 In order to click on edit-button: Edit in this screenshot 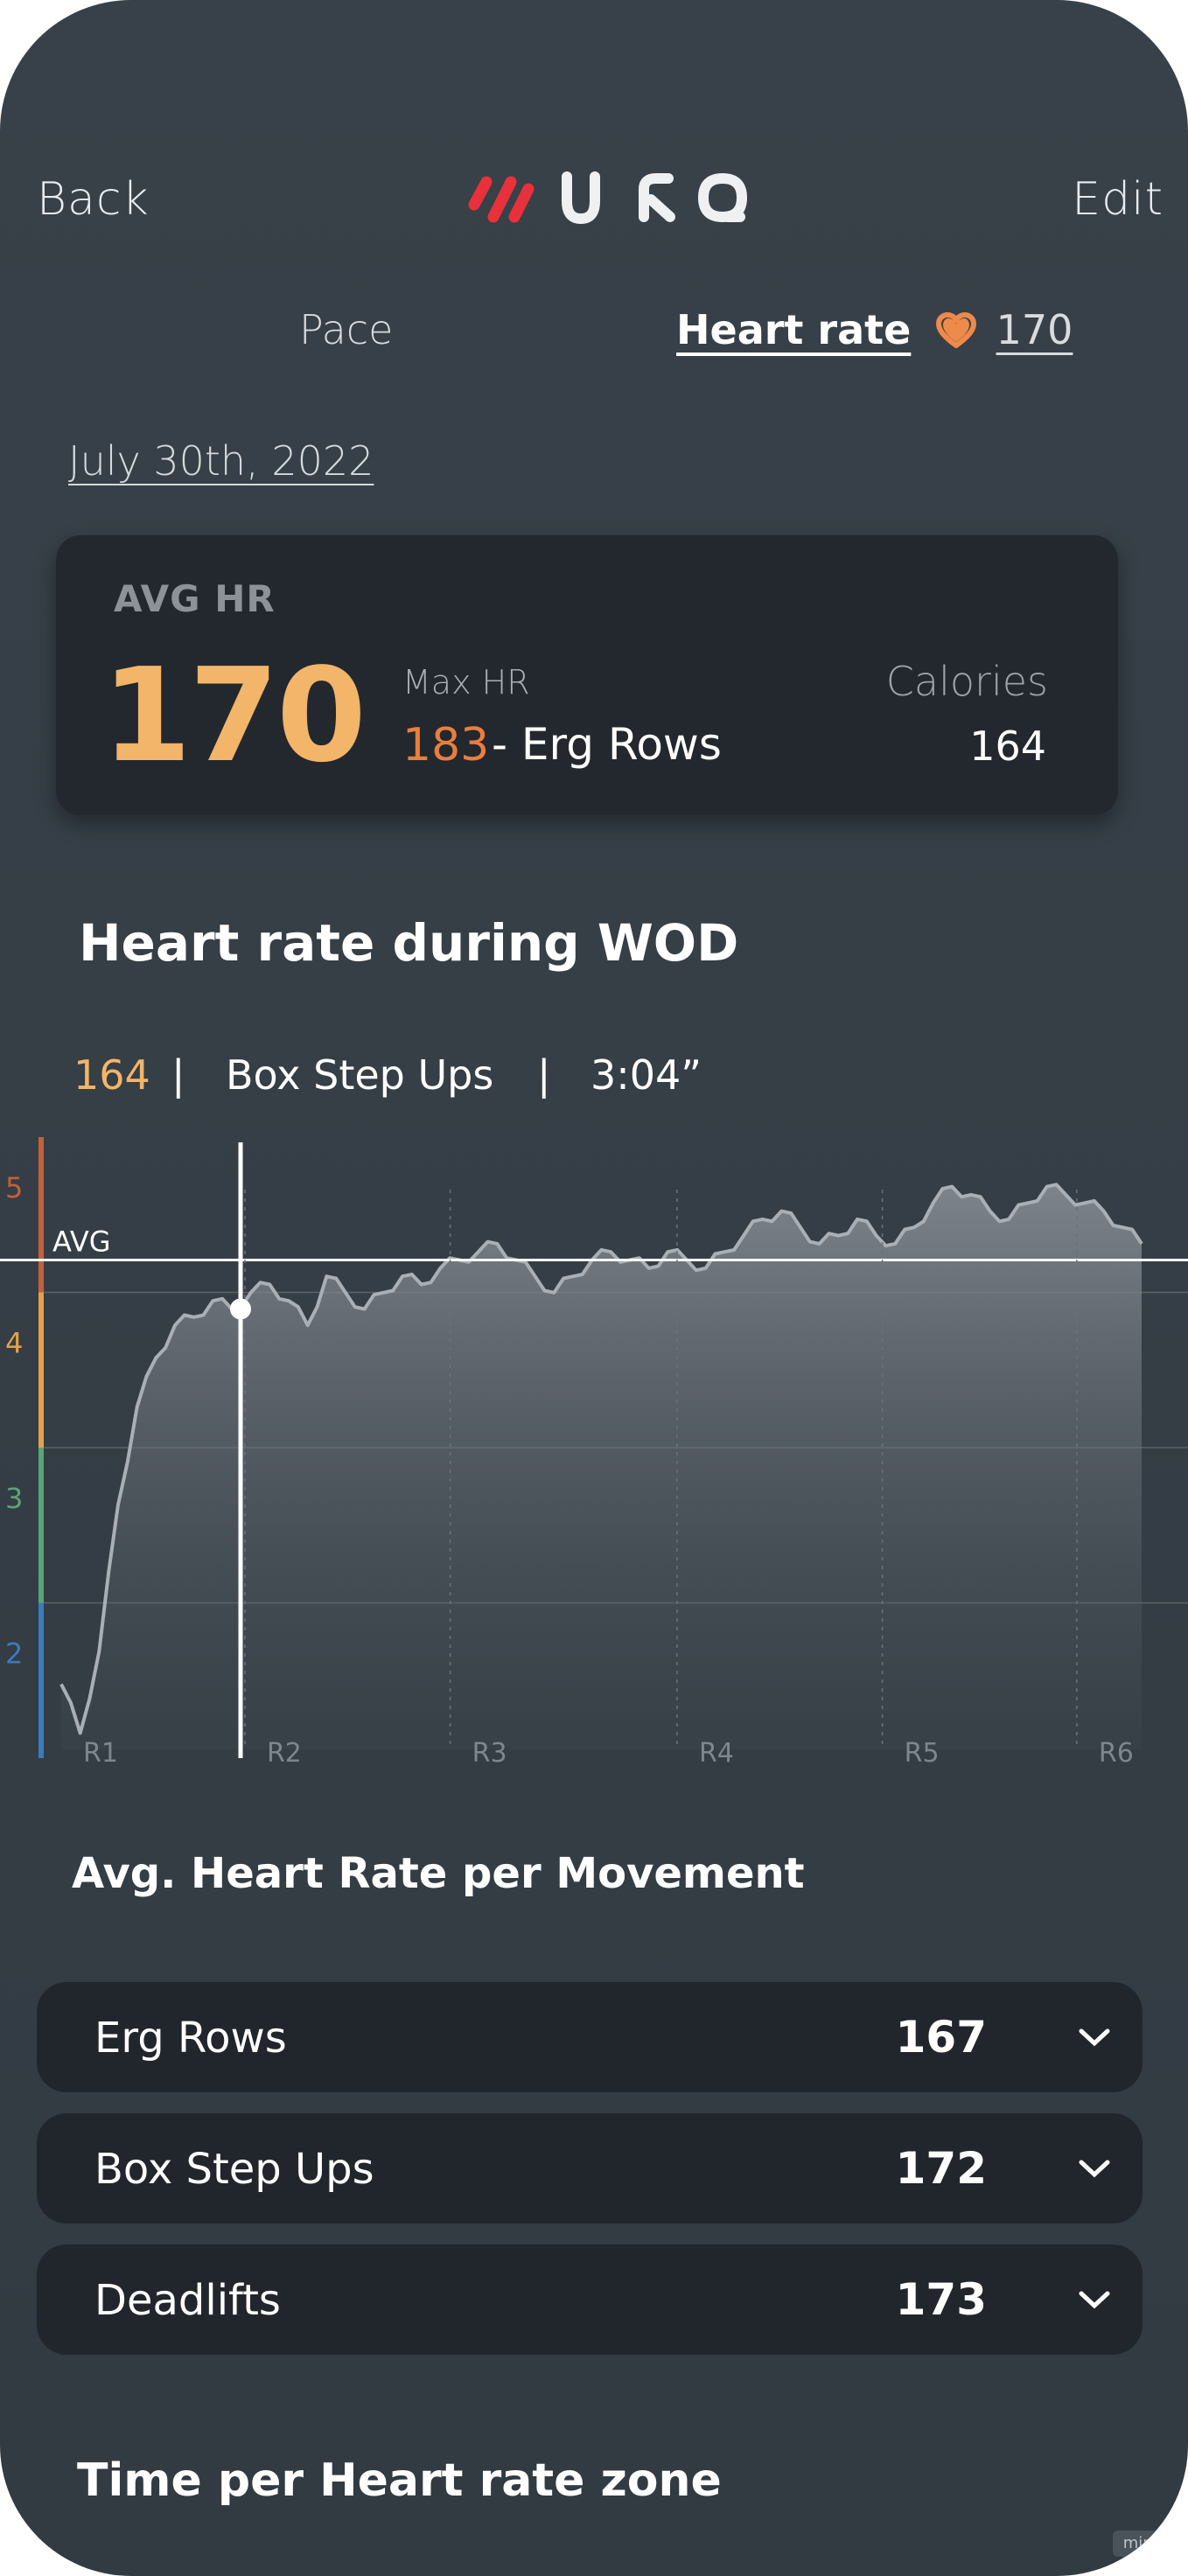, I will do `click(1118, 199)`.